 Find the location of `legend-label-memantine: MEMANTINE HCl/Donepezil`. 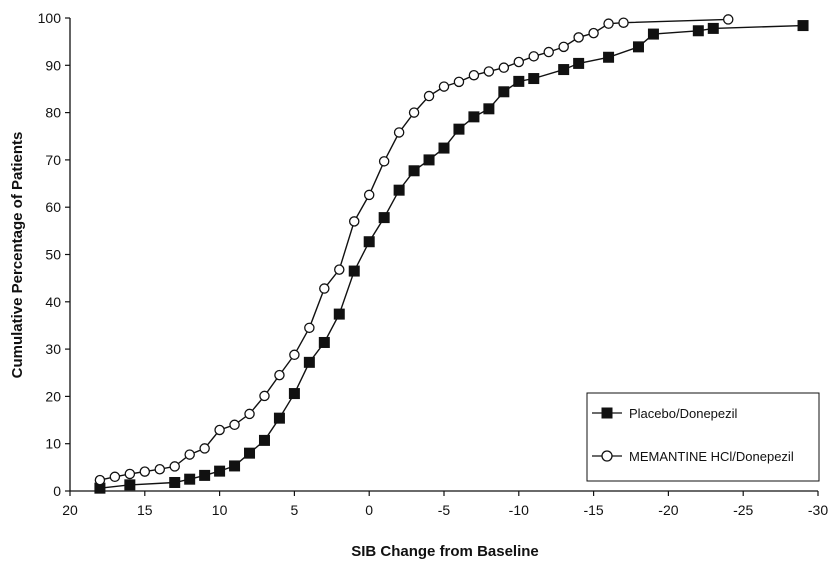

legend-label-memantine: MEMANTINE HCl/Donepezil is located at coordinates (711, 456).